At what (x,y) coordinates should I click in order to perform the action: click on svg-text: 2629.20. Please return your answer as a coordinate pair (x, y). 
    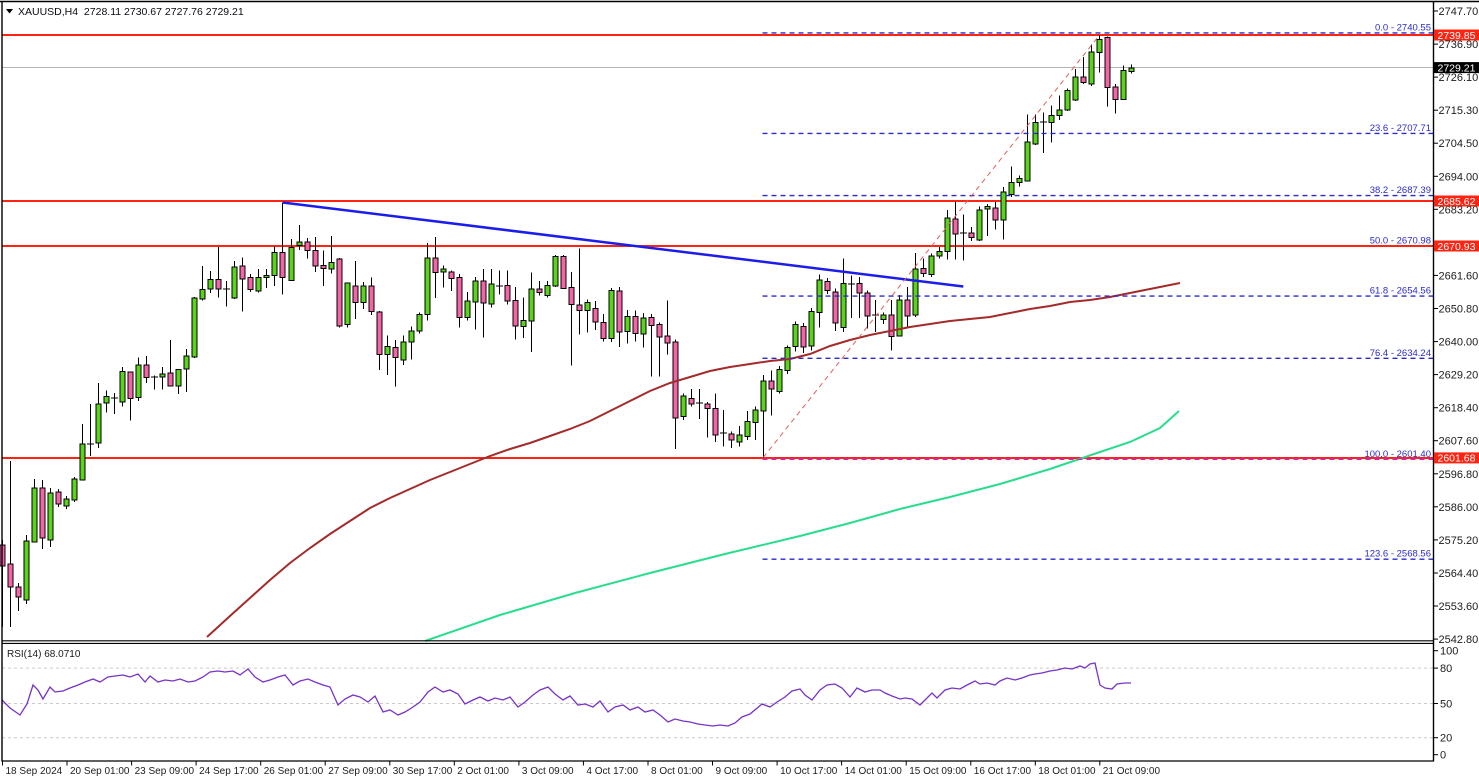
    Looking at the image, I should click on (1459, 376).